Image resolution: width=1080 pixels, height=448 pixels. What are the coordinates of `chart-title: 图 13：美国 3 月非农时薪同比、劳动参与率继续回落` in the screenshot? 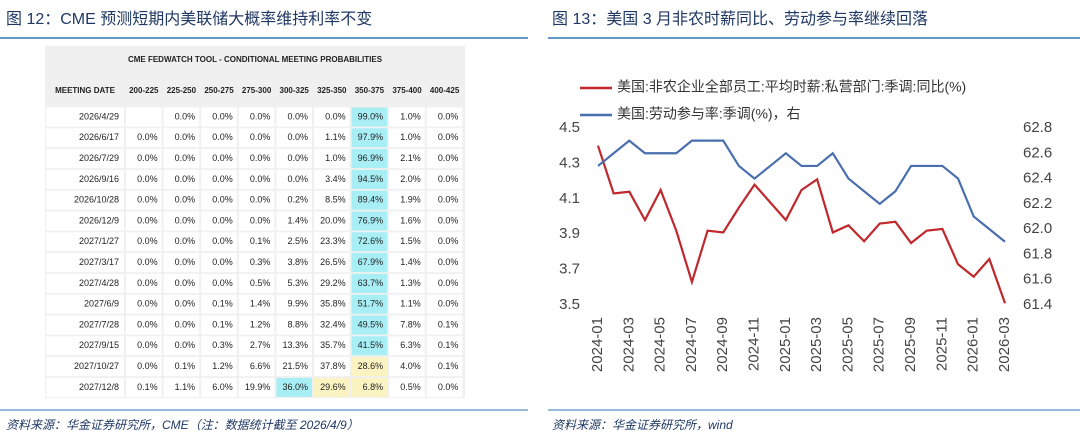 It's located at (740, 19).